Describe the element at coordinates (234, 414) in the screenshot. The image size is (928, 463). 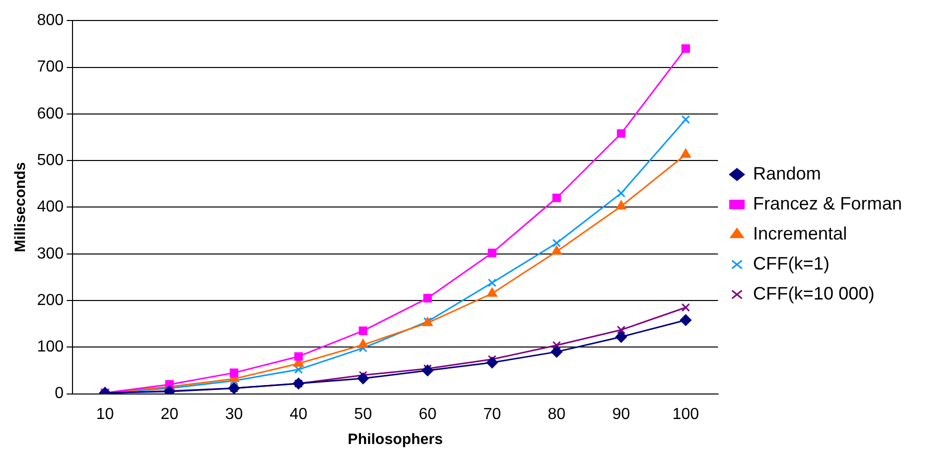
I see `x-tick-label: 30` at that location.